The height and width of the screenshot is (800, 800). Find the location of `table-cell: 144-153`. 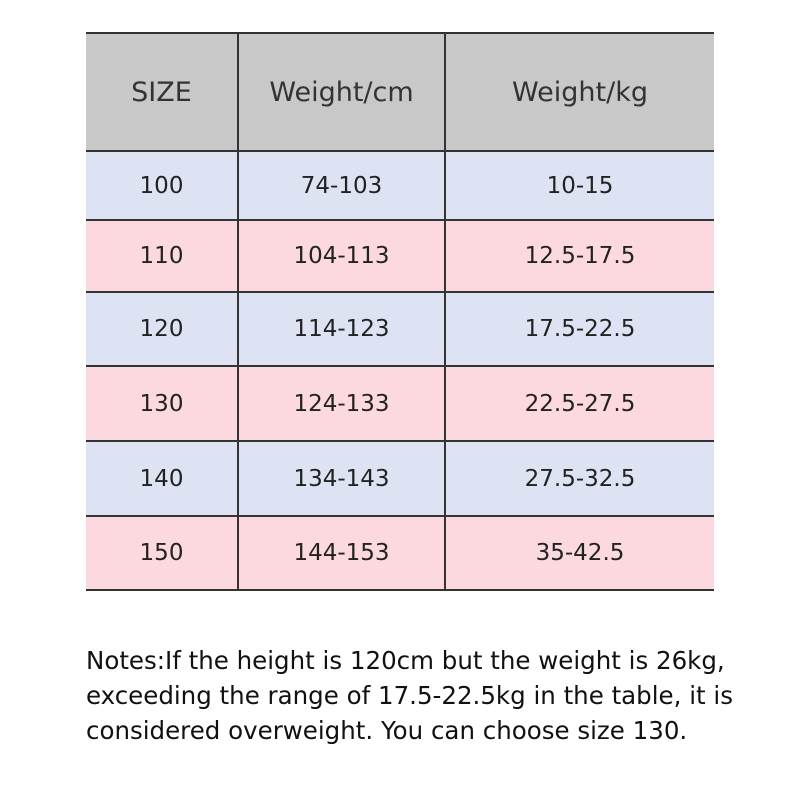

table-cell: 144-153 is located at coordinates (342, 554).